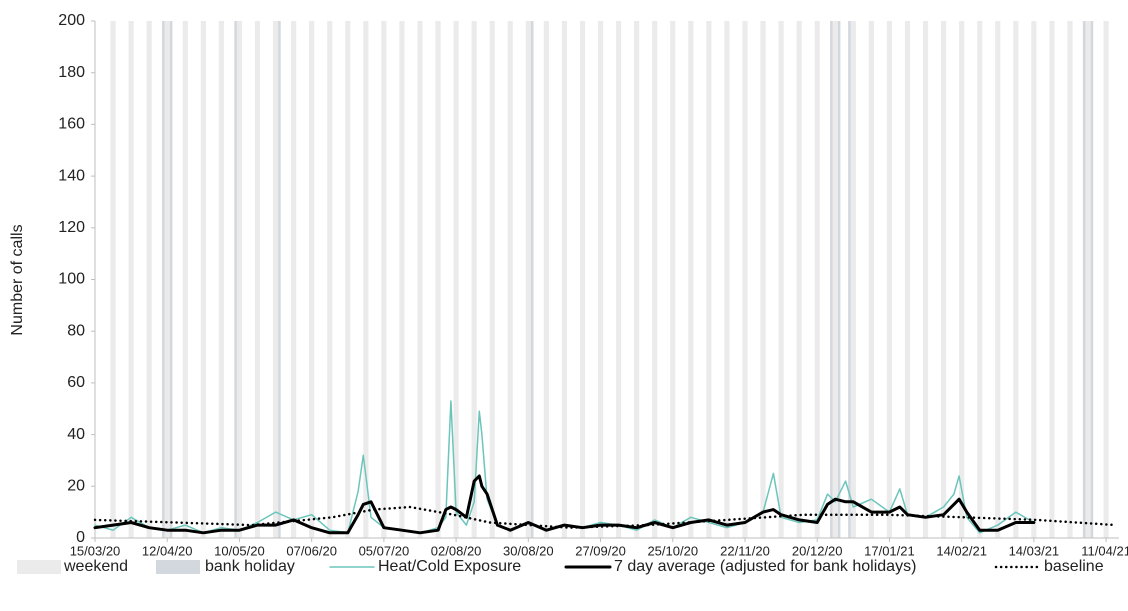  Describe the element at coordinates (76, 330) in the screenshot. I see `y-tick-label: 80` at that location.